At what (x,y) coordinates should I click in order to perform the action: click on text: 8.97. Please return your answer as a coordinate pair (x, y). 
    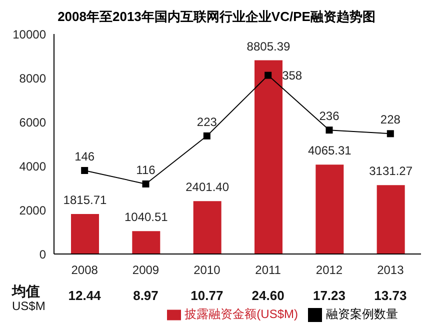
    Looking at the image, I should click on (145, 295).